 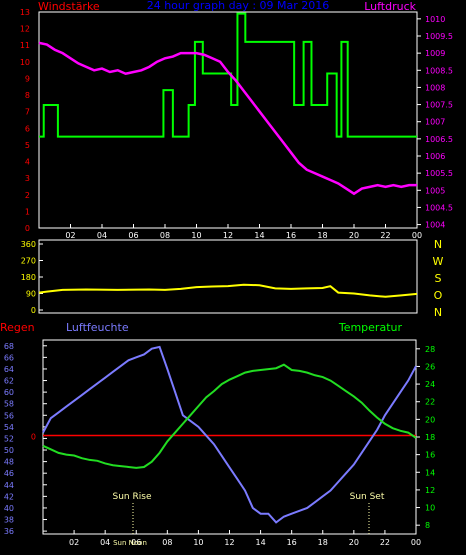 I want to click on temperature-tick-label: 20, so click(x=430, y=419).